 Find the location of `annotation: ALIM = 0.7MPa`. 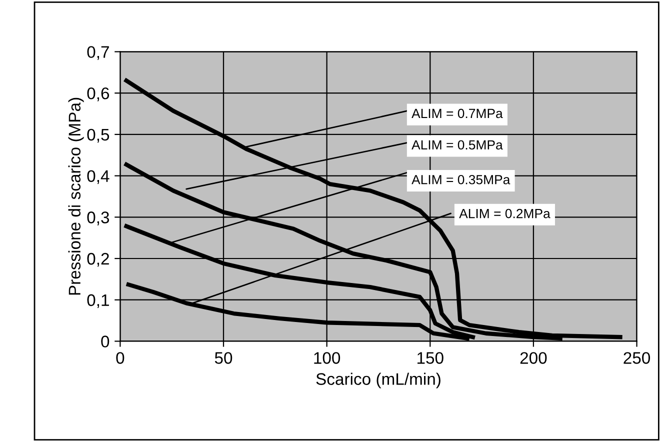

annotation: ALIM = 0.7MPa is located at coordinates (457, 113).